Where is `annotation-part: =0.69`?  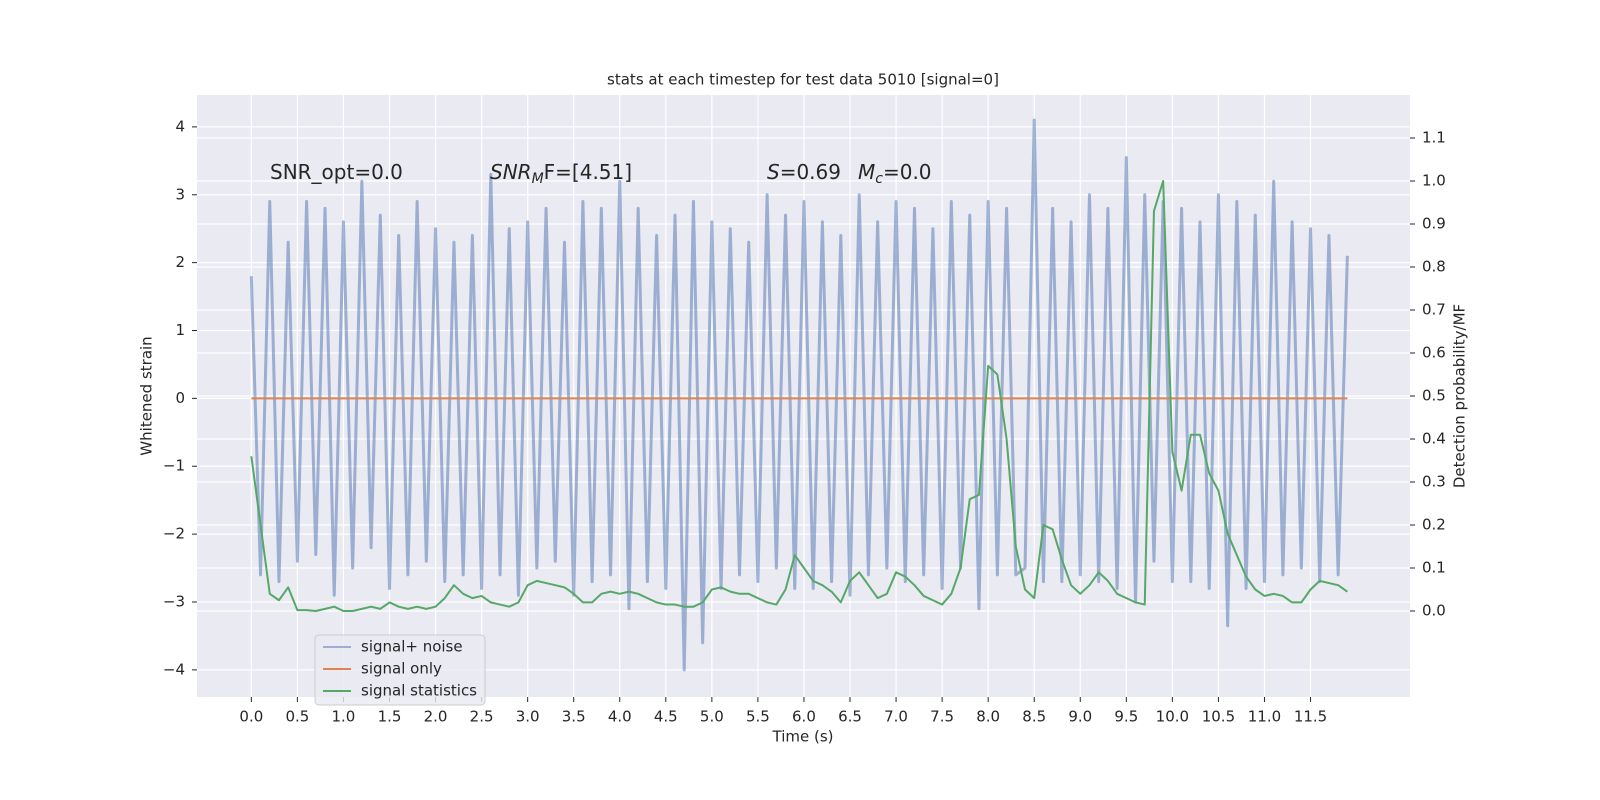
annotation-part: =0.69 is located at coordinates (810, 172).